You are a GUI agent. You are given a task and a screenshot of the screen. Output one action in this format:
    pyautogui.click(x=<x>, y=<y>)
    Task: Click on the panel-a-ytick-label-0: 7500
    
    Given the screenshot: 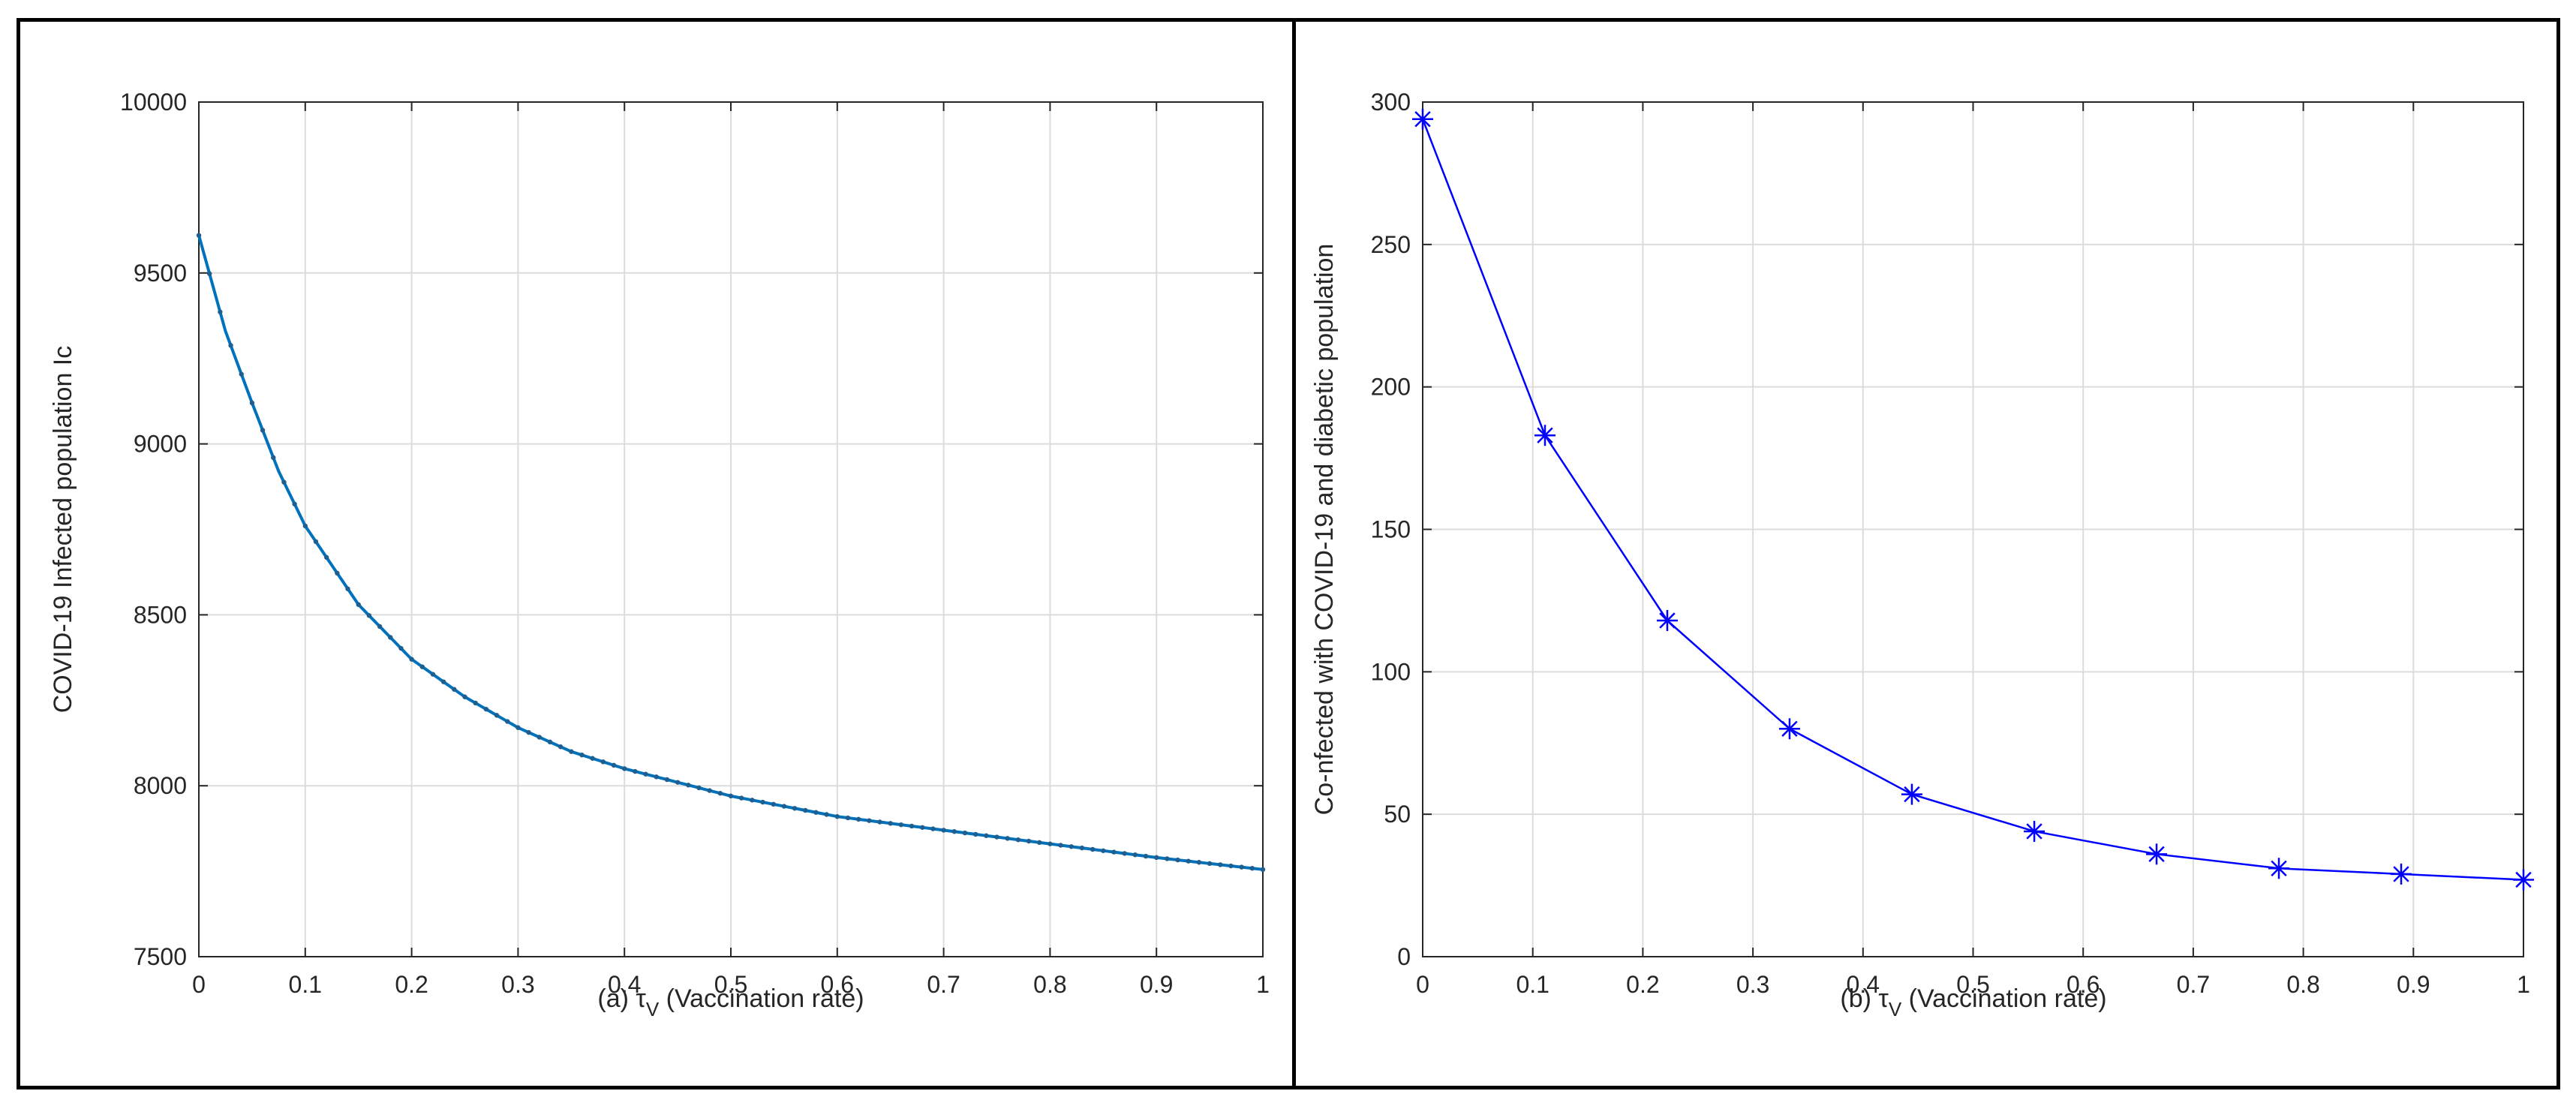 What is the action you would take?
    pyautogui.click(x=160, y=956)
    